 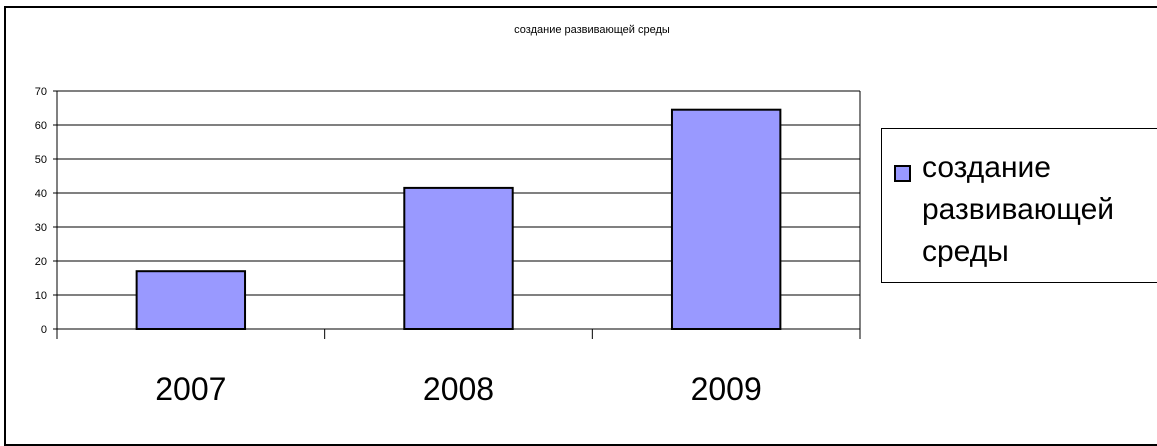 I want to click on y-tick-label: 20, so click(x=41, y=262).